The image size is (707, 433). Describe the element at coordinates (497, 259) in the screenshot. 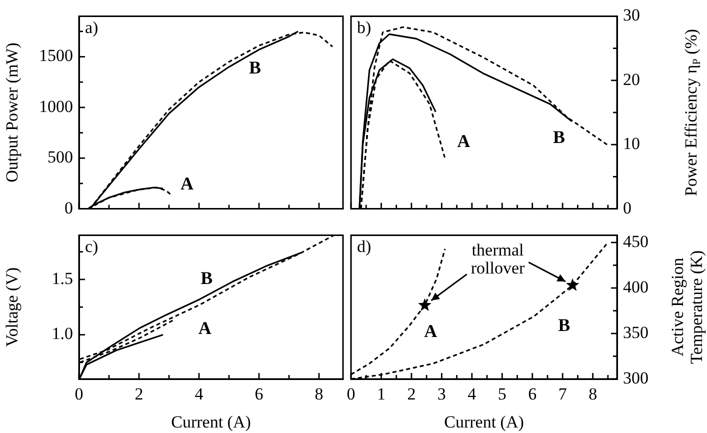

I see `annotation: thermal rollover` at that location.